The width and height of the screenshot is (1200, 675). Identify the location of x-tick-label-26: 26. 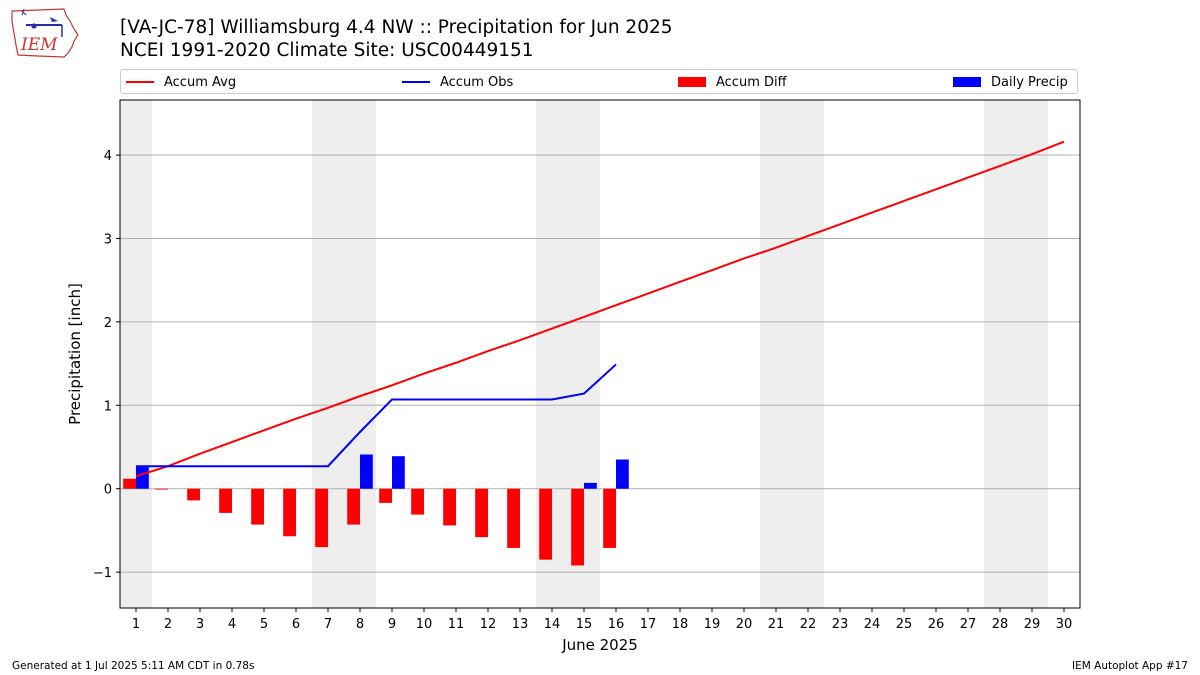
(936, 624).